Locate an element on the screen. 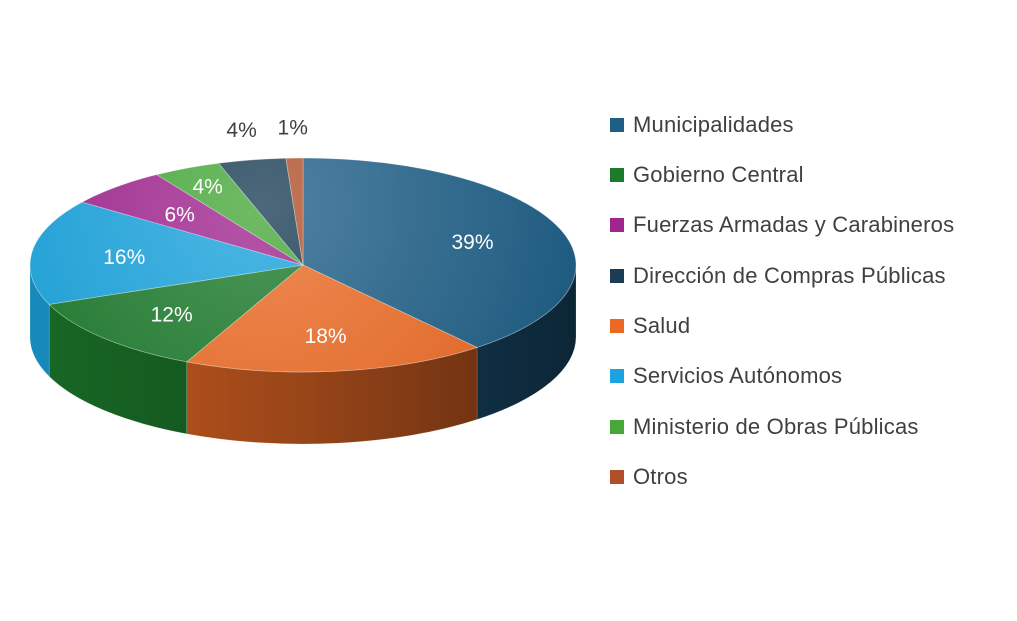 This screenshot has width=1017, height=621. legend-item-salud: Salud is located at coordinates (782, 326).